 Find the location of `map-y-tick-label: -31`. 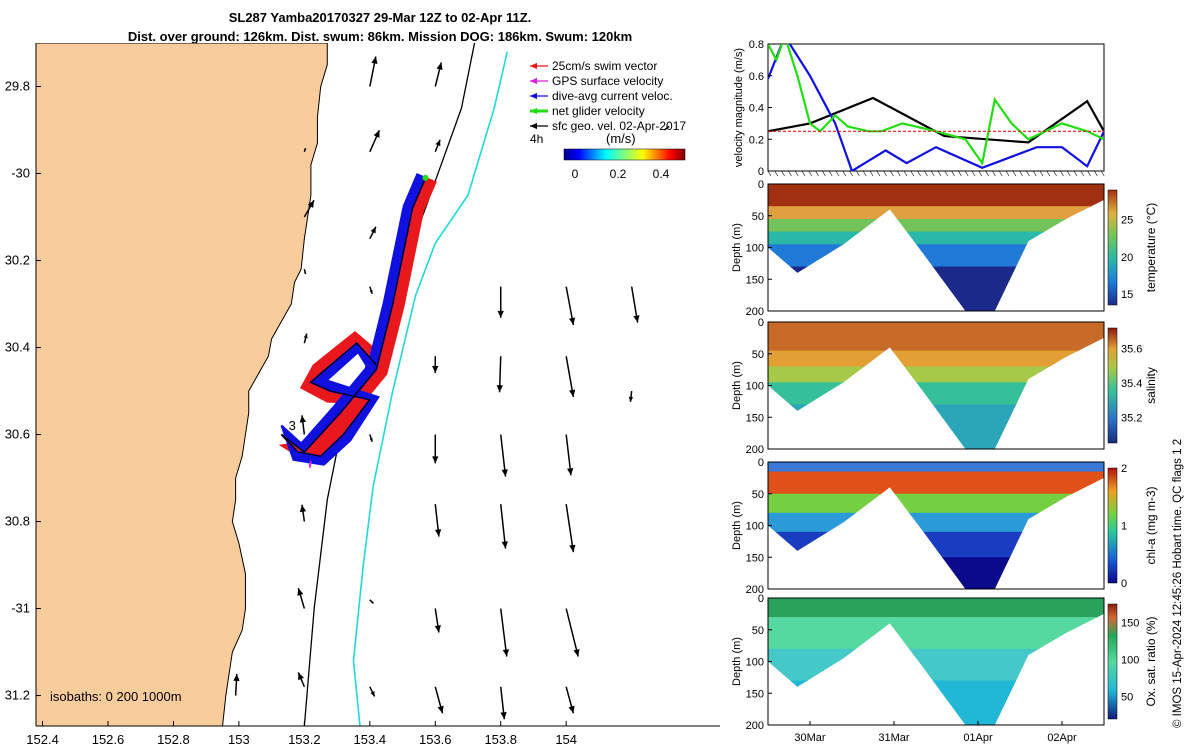

map-y-tick-label: -31 is located at coordinates (20, 608).